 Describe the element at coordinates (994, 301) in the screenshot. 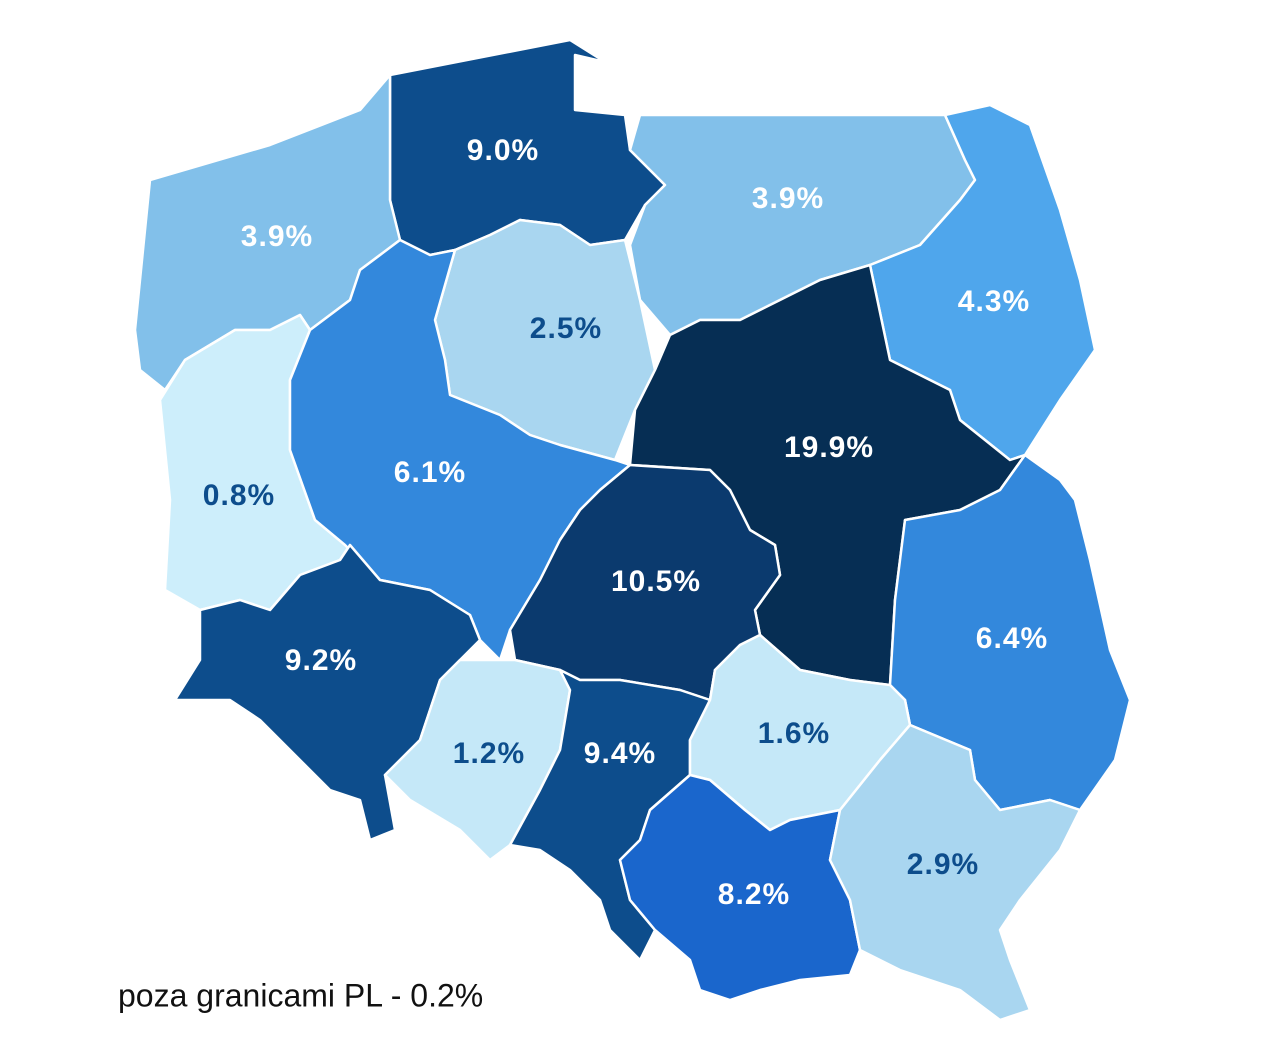

I see `region-label: 4.3%` at that location.